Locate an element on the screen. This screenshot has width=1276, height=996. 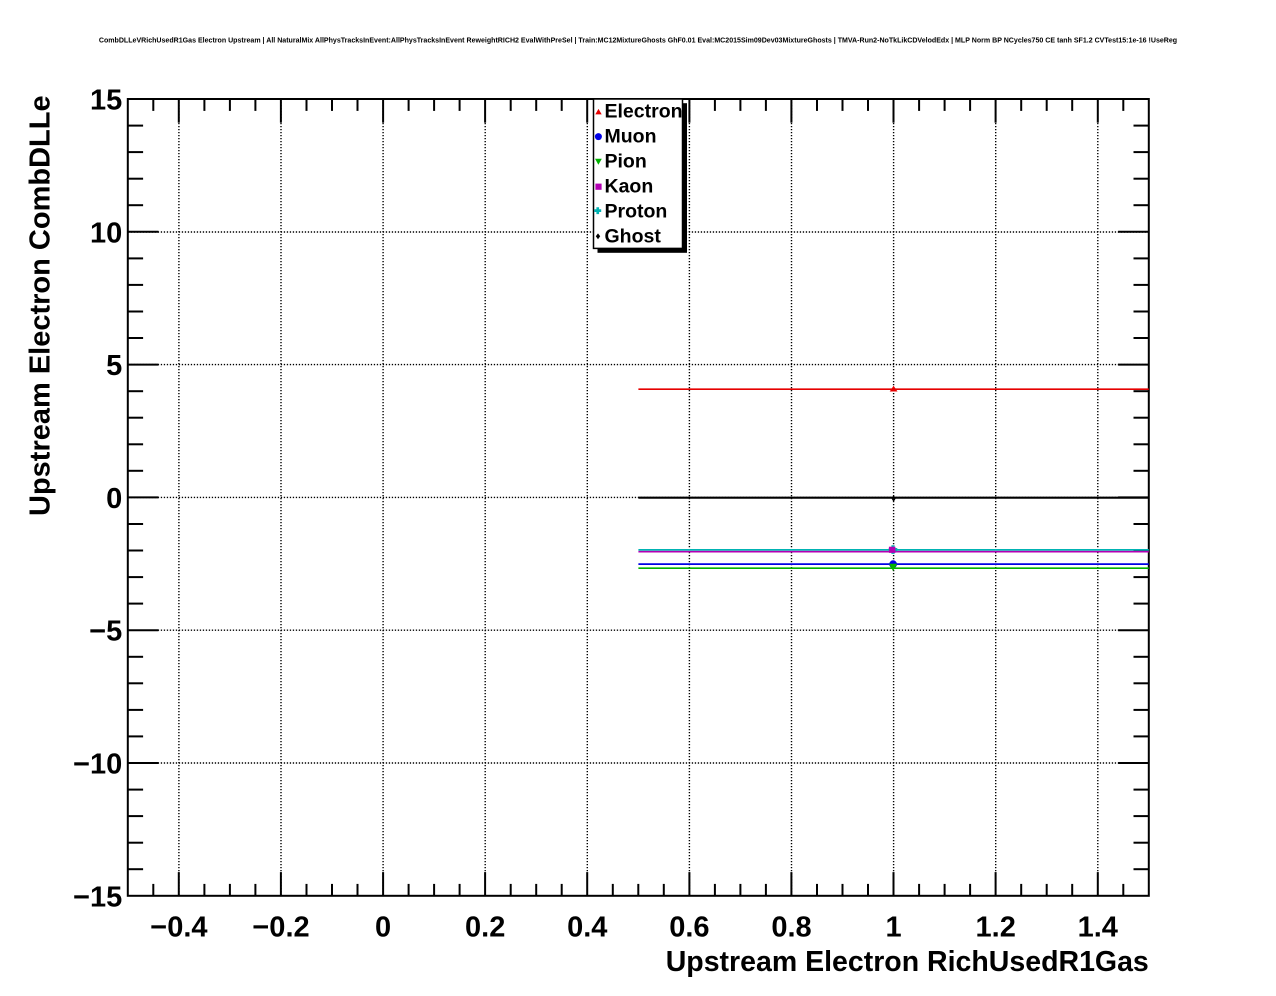
svg-text: 15 is located at coordinates (106, 101).